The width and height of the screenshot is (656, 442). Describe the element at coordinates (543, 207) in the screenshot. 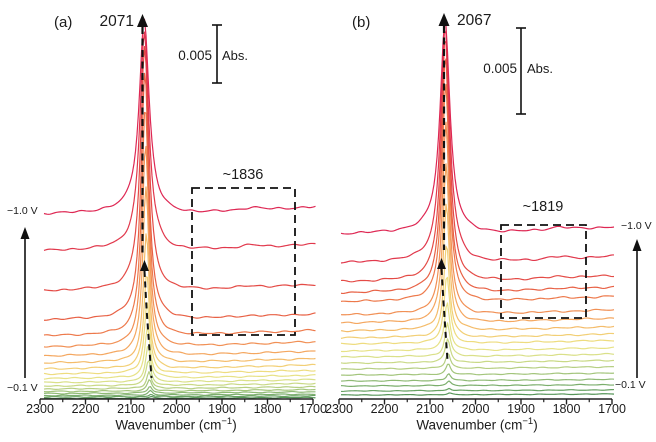

I see `panel-b-feature-label: ~1819` at that location.